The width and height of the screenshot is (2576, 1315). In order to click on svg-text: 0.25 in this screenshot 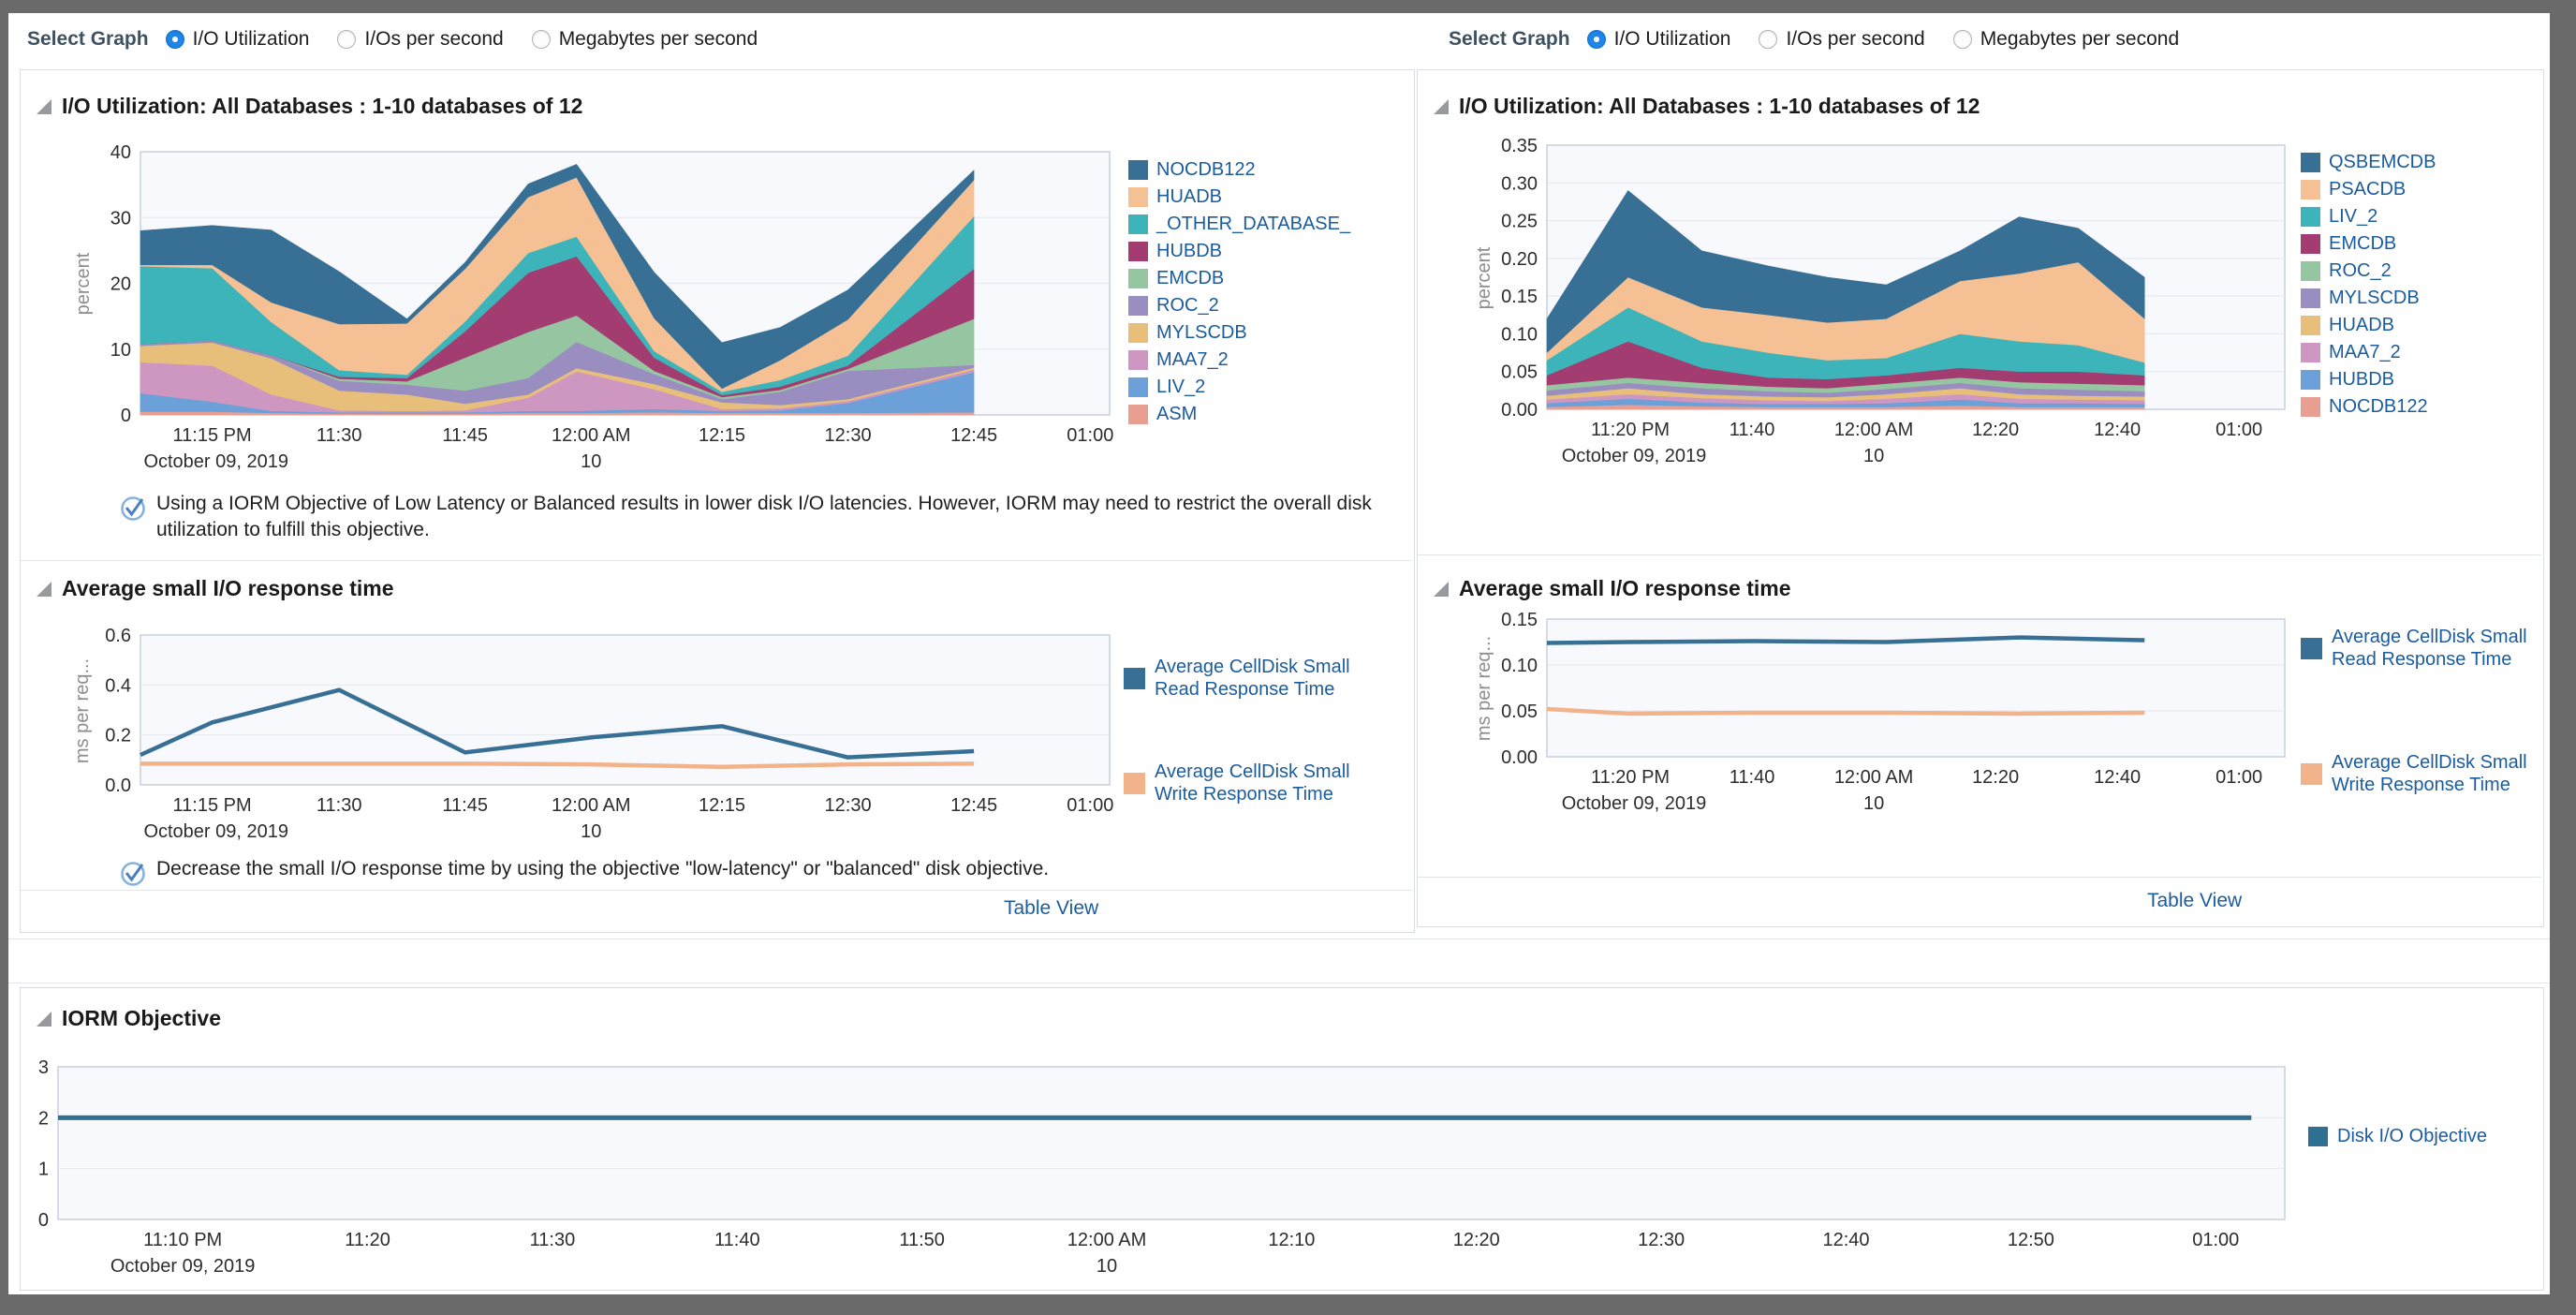, I will do `click(1519, 222)`.